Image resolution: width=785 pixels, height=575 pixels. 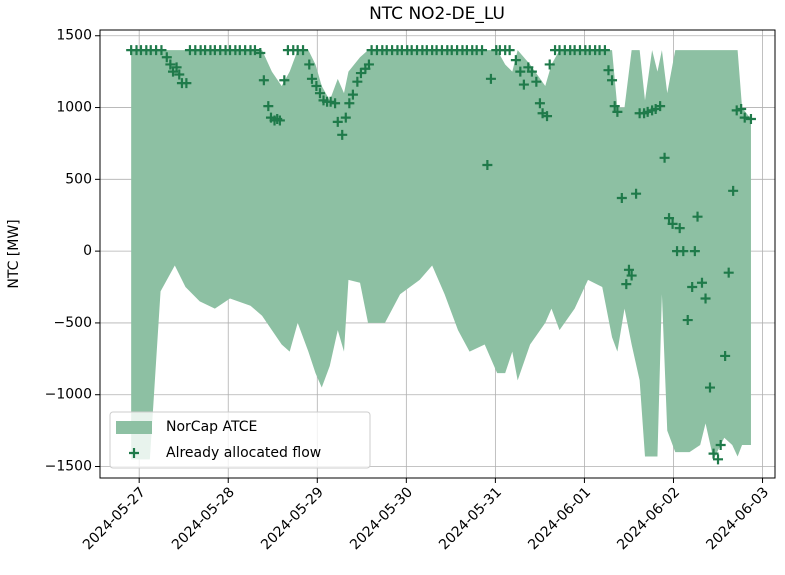 What do you see at coordinates (559, 518) in the screenshot?
I see `x-tick-label: 2024-06-01` at bounding box center [559, 518].